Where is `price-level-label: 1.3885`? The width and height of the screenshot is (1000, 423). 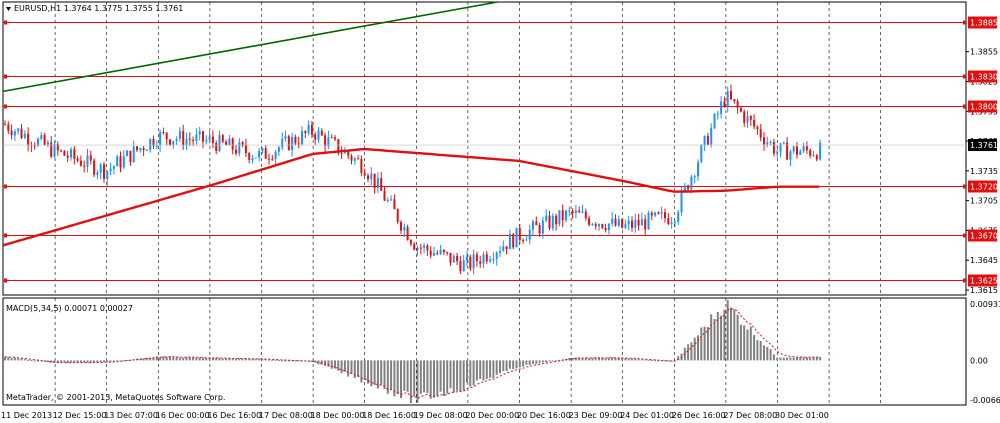 price-level-label: 1.3885 is located at coordinates (984, 23).